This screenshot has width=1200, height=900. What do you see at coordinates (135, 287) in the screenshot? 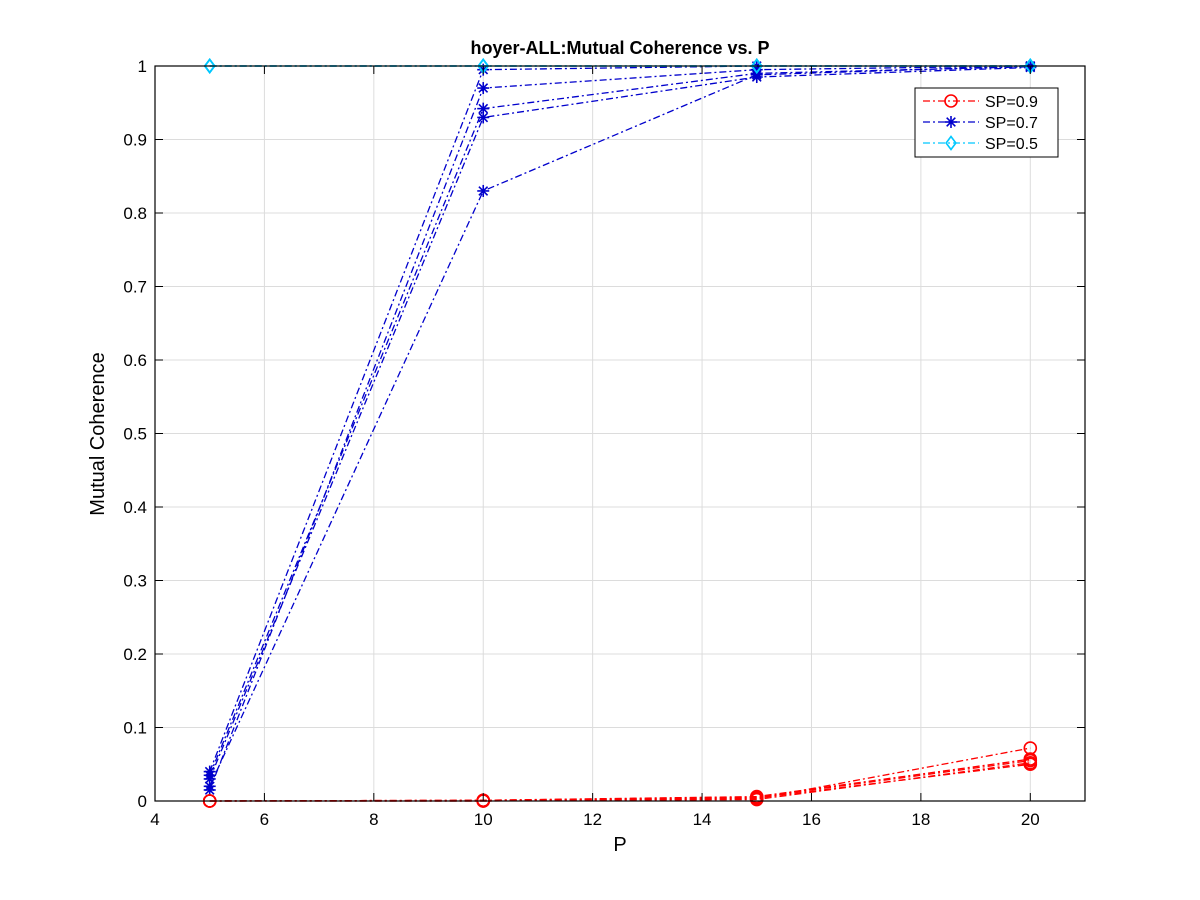
I see `y-tick-label: 0.7` at bounding box center [135, 287].